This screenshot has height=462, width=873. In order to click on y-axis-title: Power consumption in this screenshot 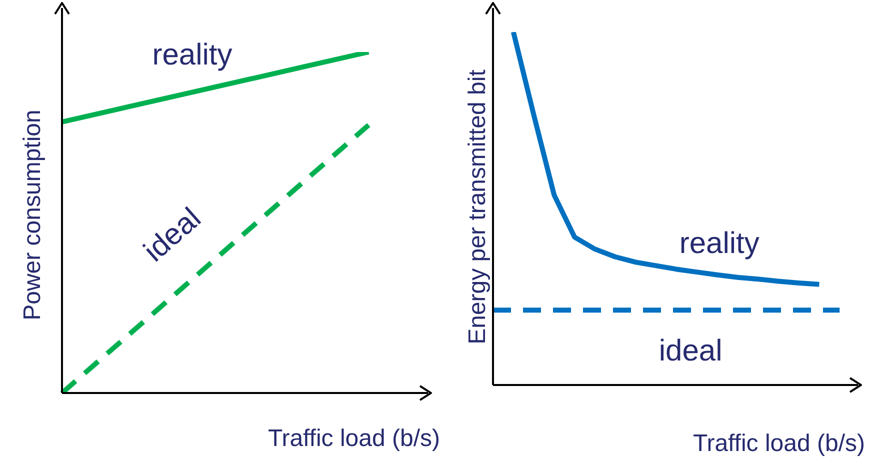, I will do `click(33, 215)`.